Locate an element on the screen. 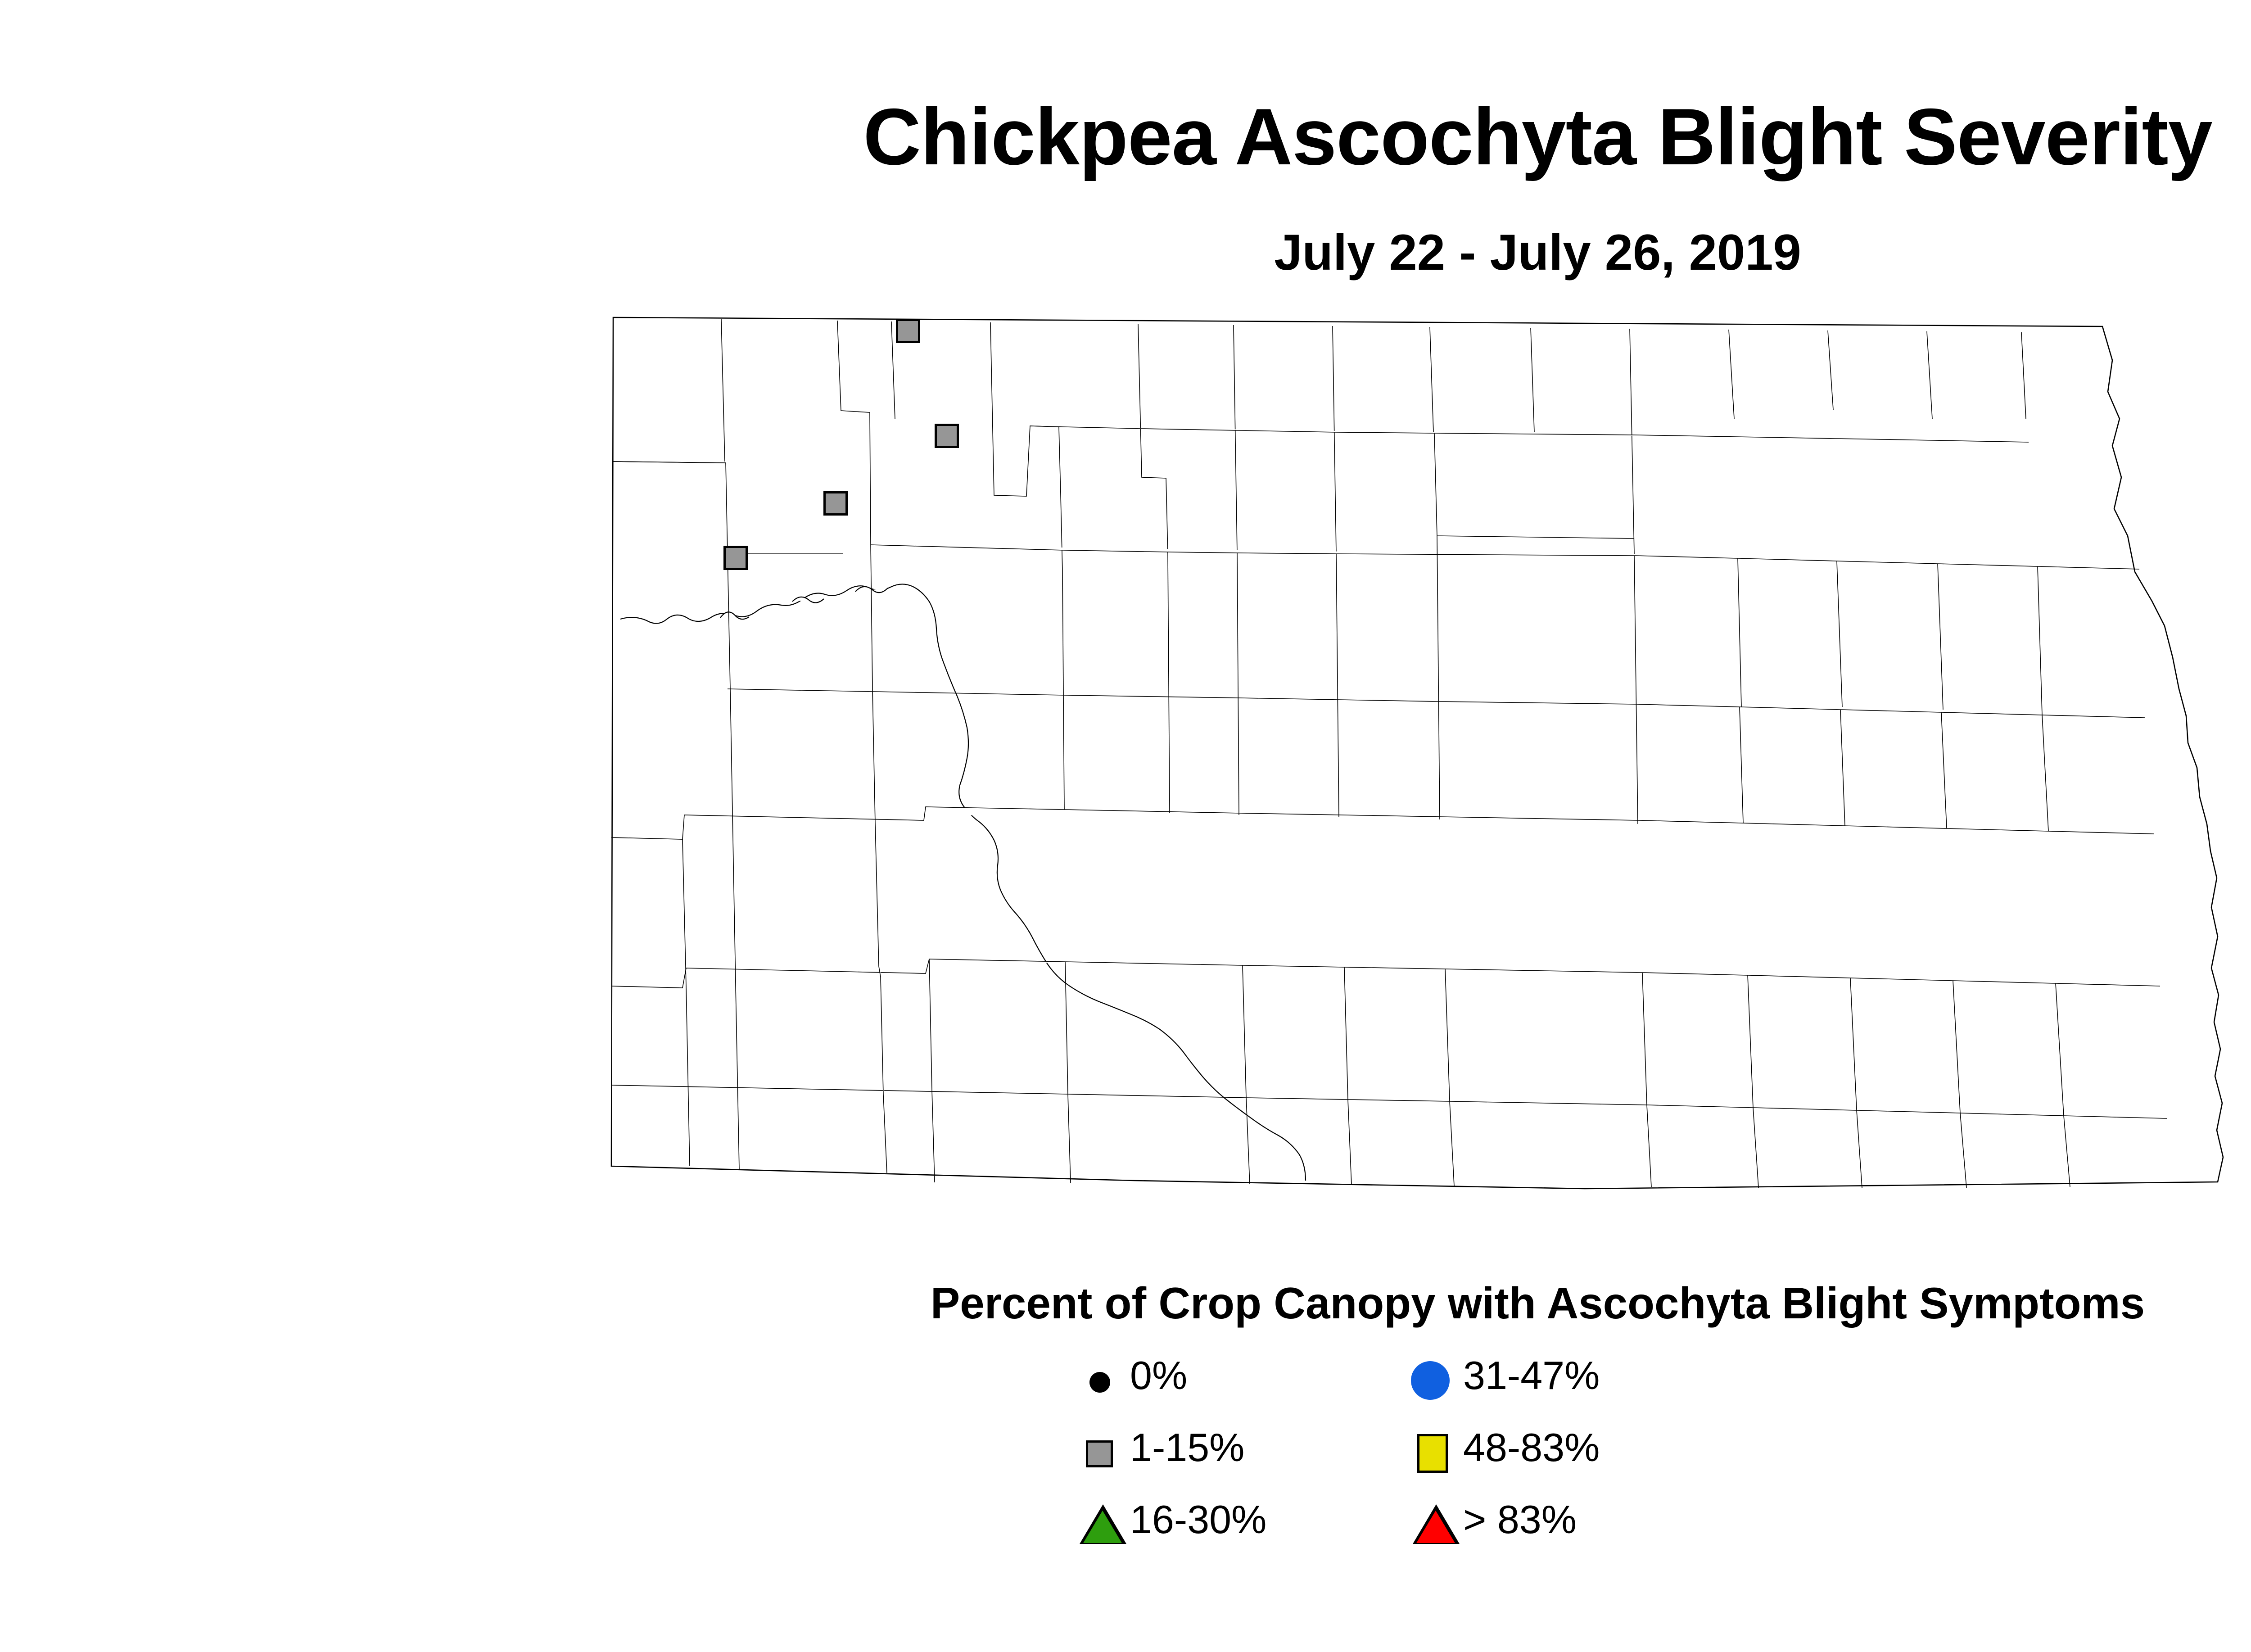 Image resolution: width=2251 pixels, height=1652 pixels. legend-label: 16-30% is located at coordinates (1199, 1520).